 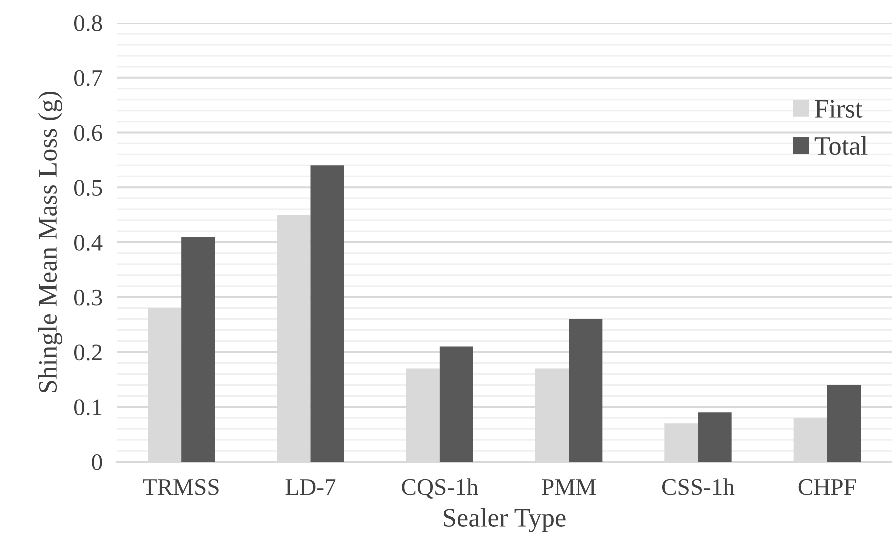 I want to click on y-tick-label: 0.7, so click(x=88, y=78).